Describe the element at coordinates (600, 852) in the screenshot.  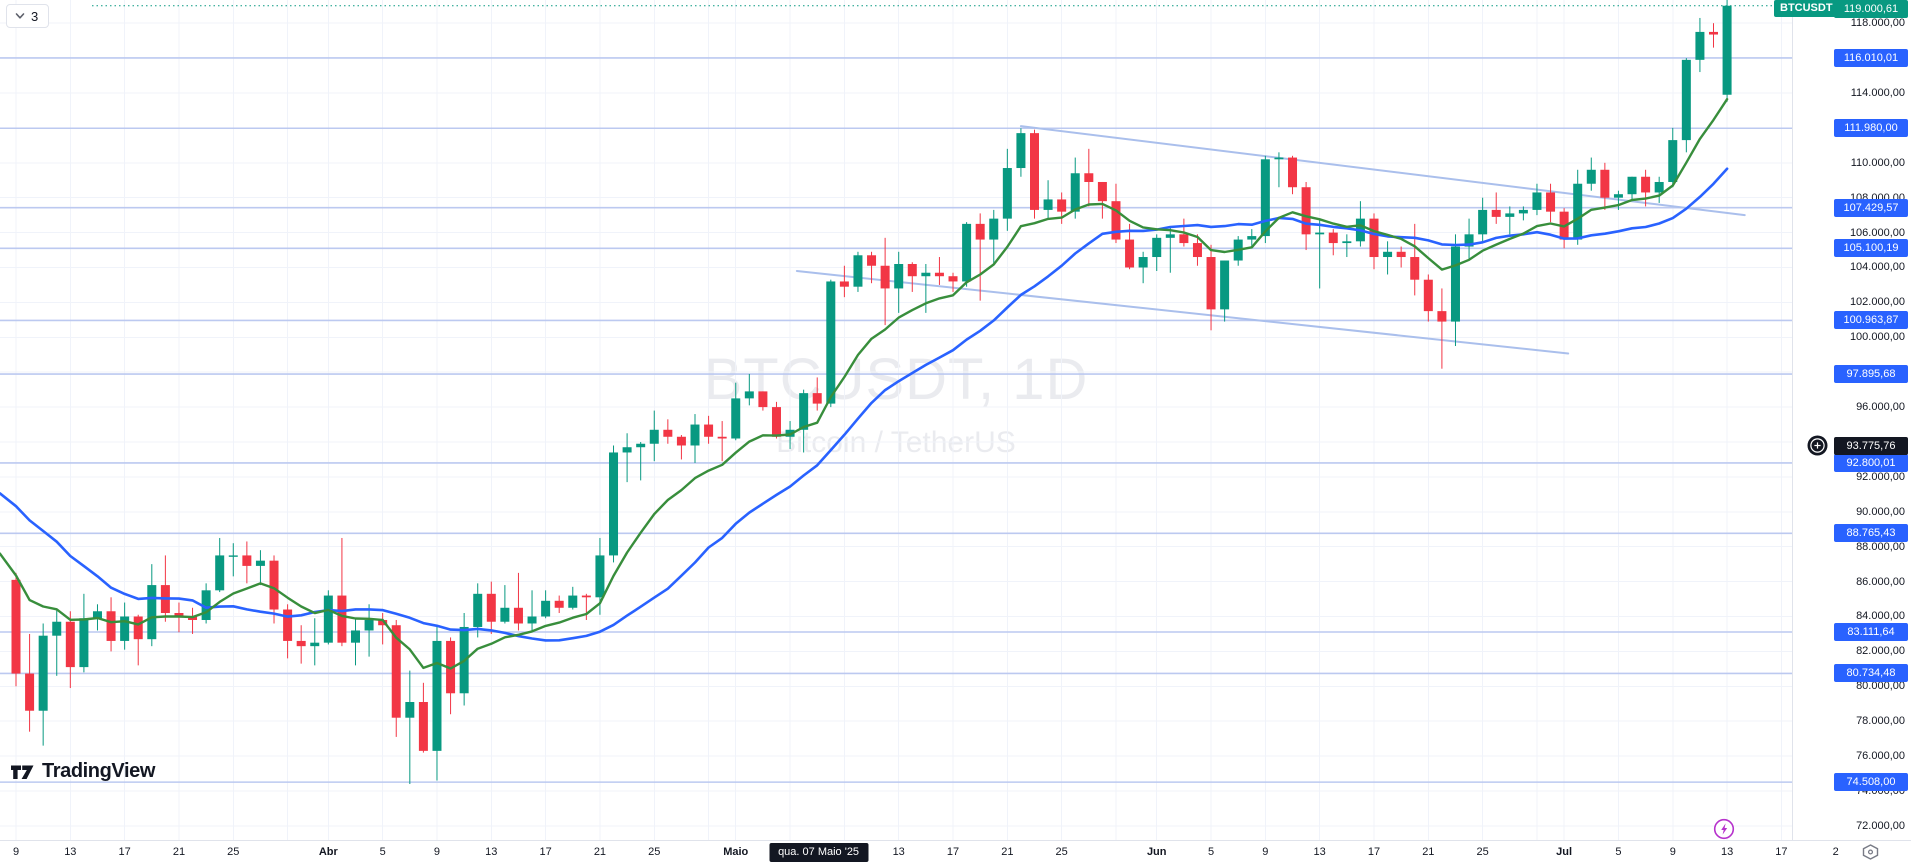
I see `time-axis-label: 21` at that location.